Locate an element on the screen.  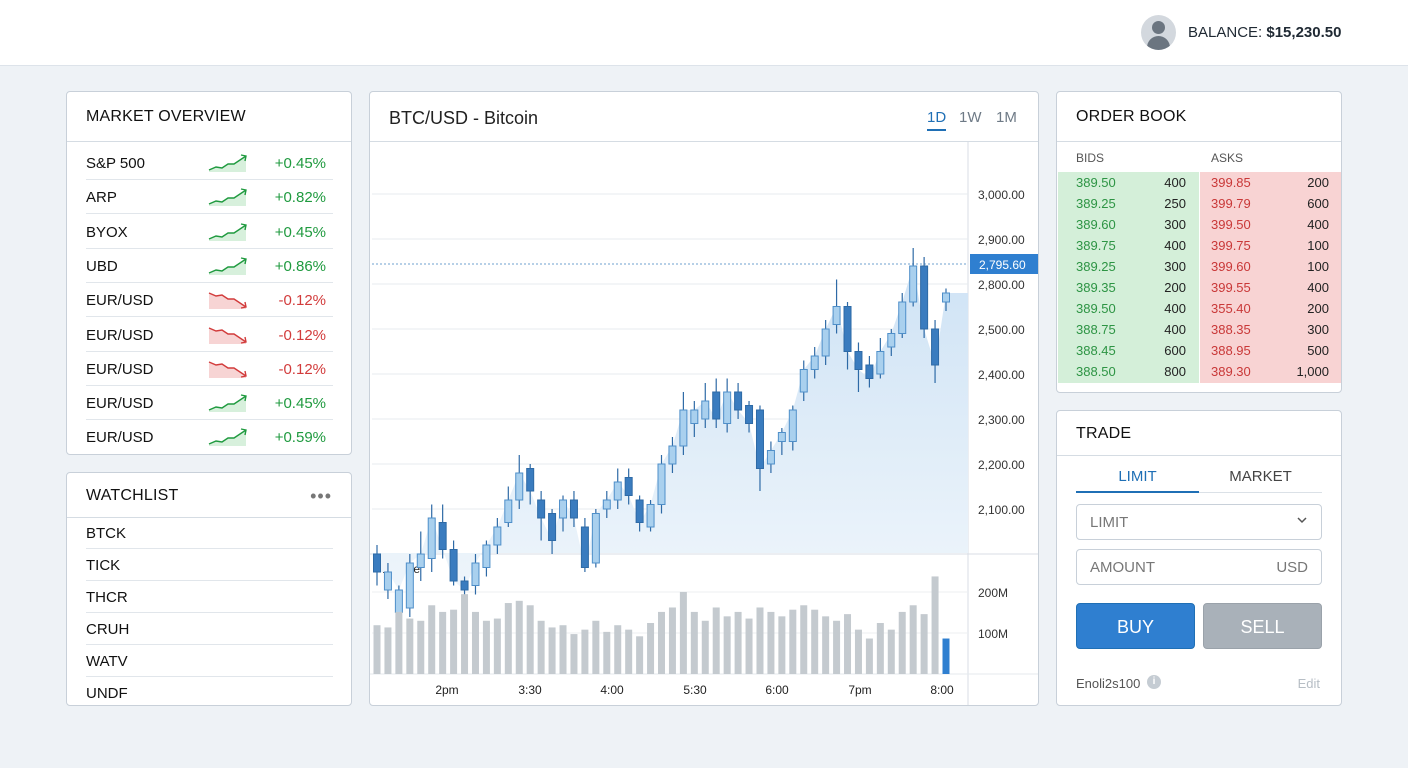
time-tick-label: 8:00 is located at coordinates (942, 690).